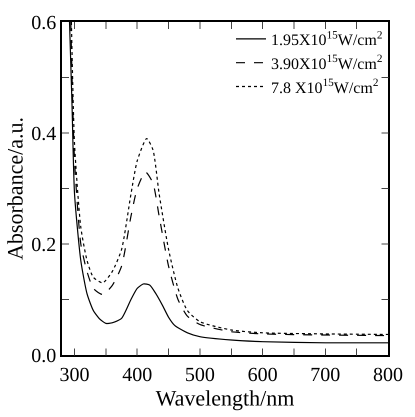 The height and width of the screenshot is (417, 415). Describe the element at coordinates (225, 398) in the screenshot. I see `x-axis-title: Wavelength/nm` at that location.